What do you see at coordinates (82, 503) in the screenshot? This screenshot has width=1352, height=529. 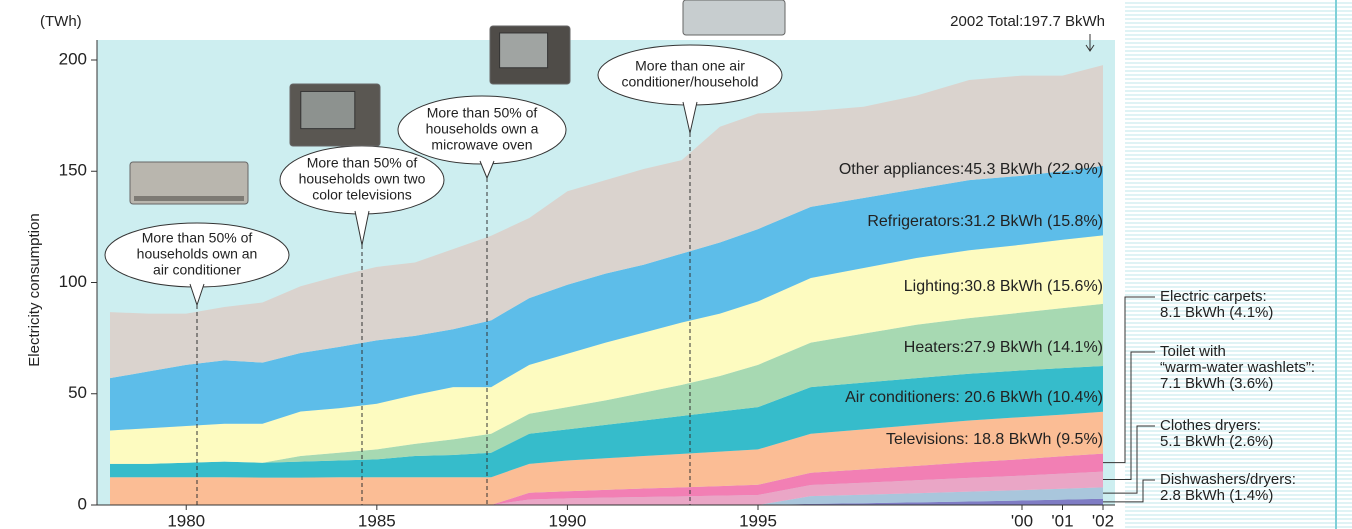 I see `y-tick-label: 0` at bounding box center [82, 503].